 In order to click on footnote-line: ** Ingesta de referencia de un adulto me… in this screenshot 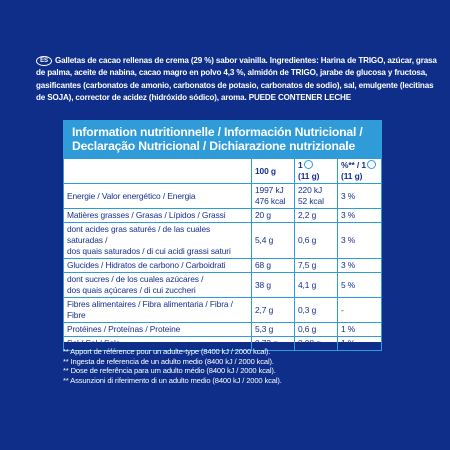, I will do `click(168, 361)`.